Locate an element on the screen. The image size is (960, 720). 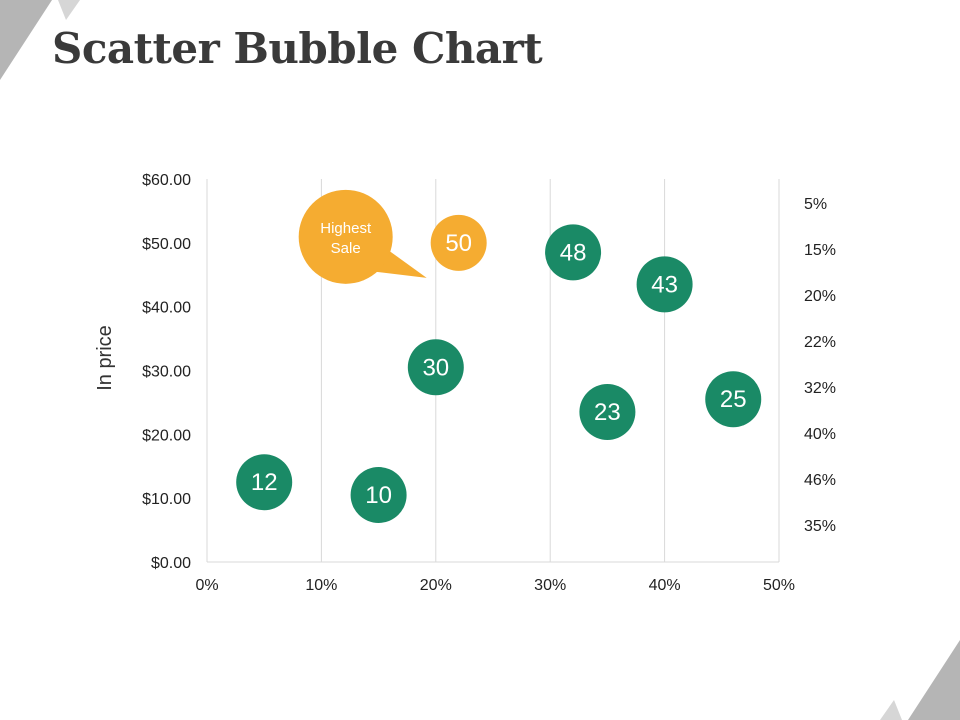
y-tick-label: $50.00 is located at coordinates (166, 244).